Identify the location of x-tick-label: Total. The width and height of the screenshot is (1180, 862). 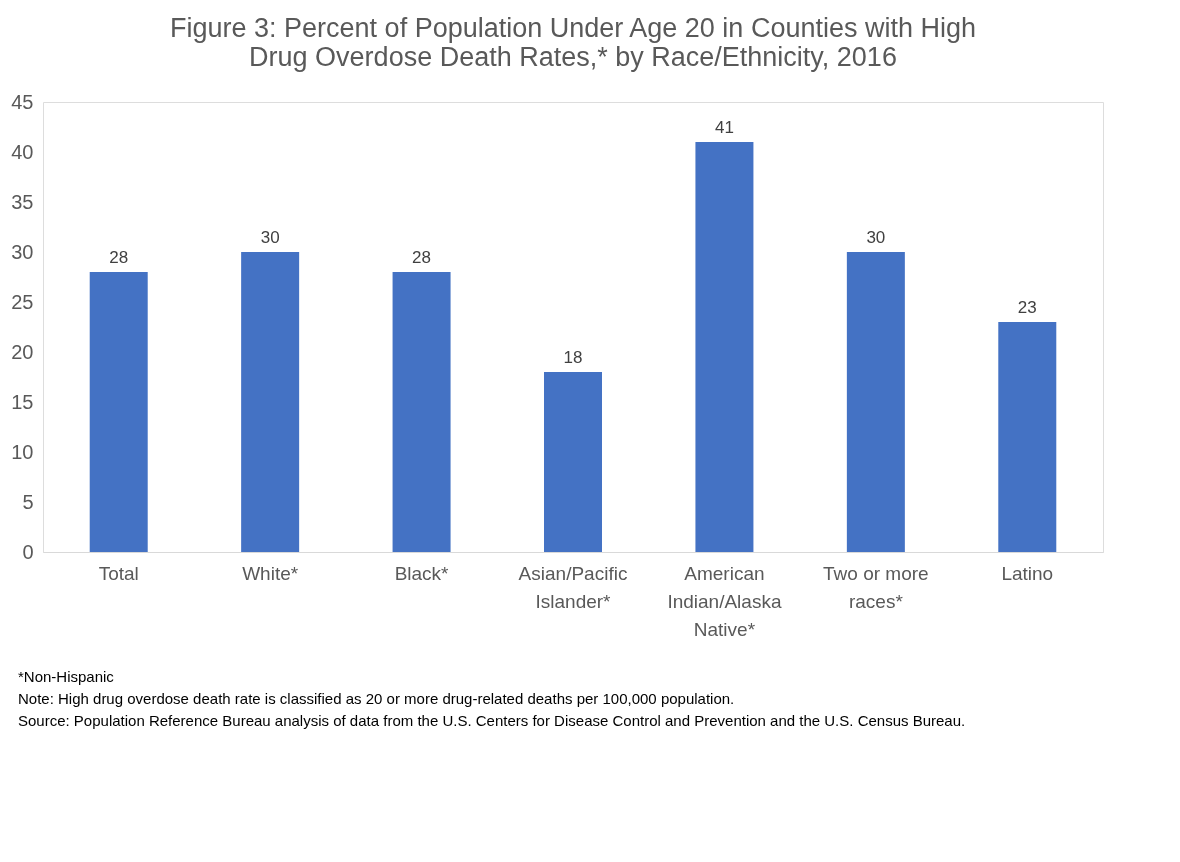
(118, 573).